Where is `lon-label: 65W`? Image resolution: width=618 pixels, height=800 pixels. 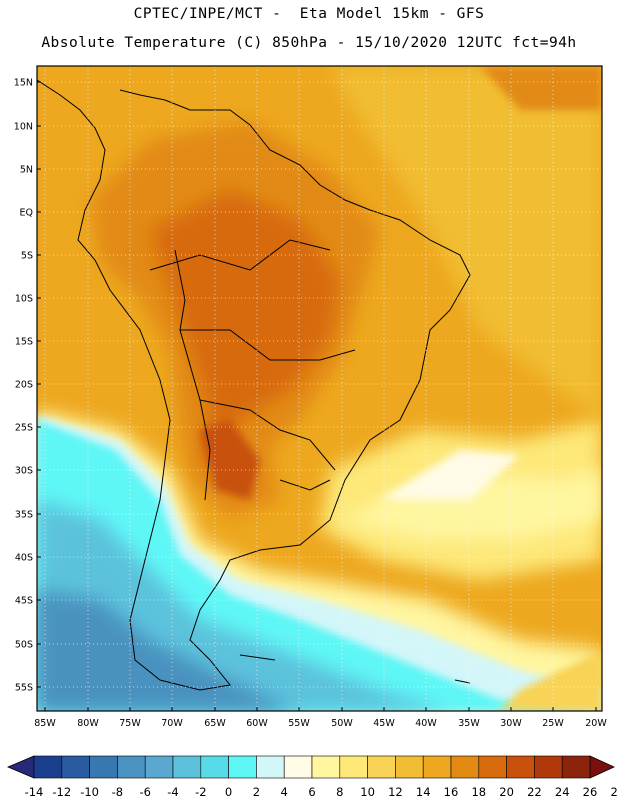 lon-label: 65W is located at coordinates (215, 723).